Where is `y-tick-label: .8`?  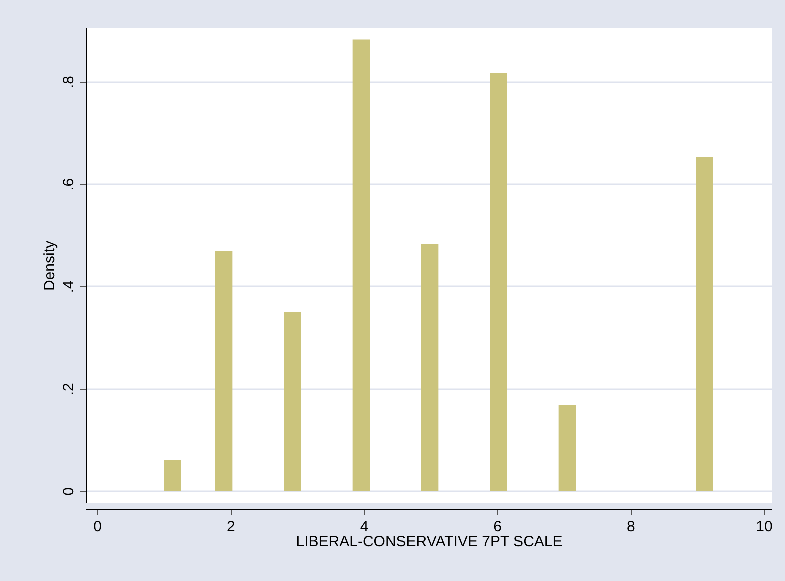 y-tick-label: .8 is located at coordinates (69, 82).